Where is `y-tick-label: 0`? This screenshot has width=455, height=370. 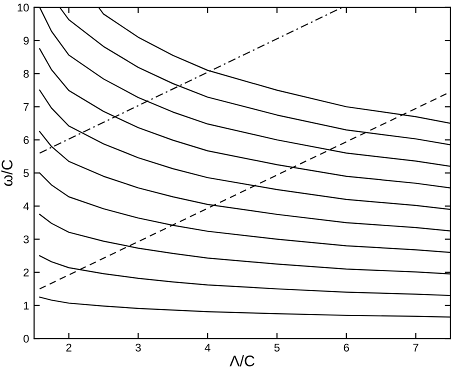 y-tick-label: 0 is located at coordinates (26, 338).